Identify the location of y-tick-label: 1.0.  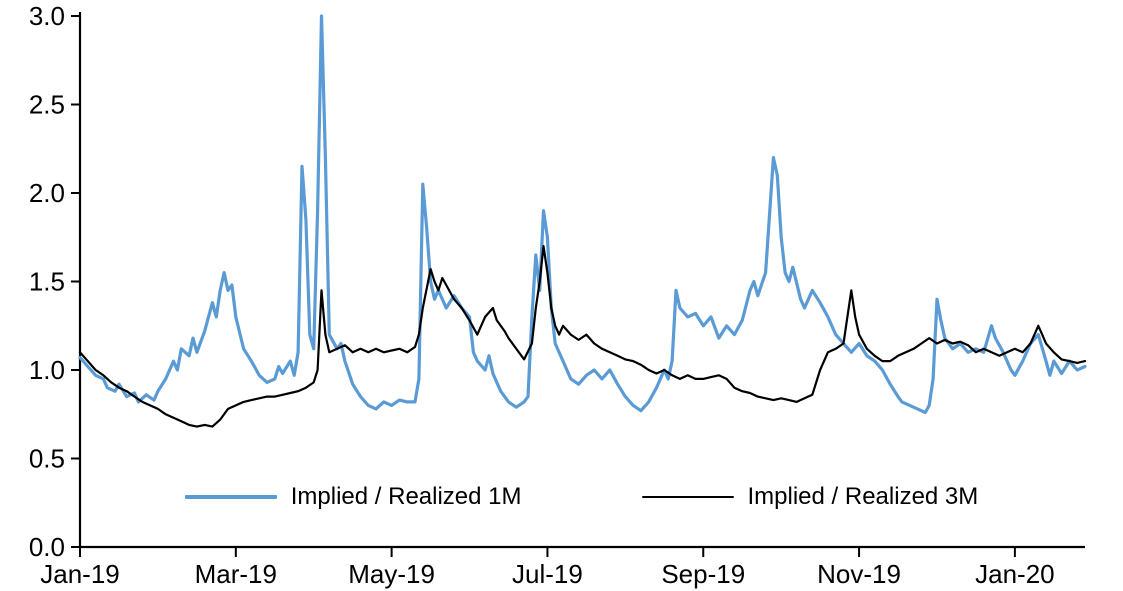
(47, 370).